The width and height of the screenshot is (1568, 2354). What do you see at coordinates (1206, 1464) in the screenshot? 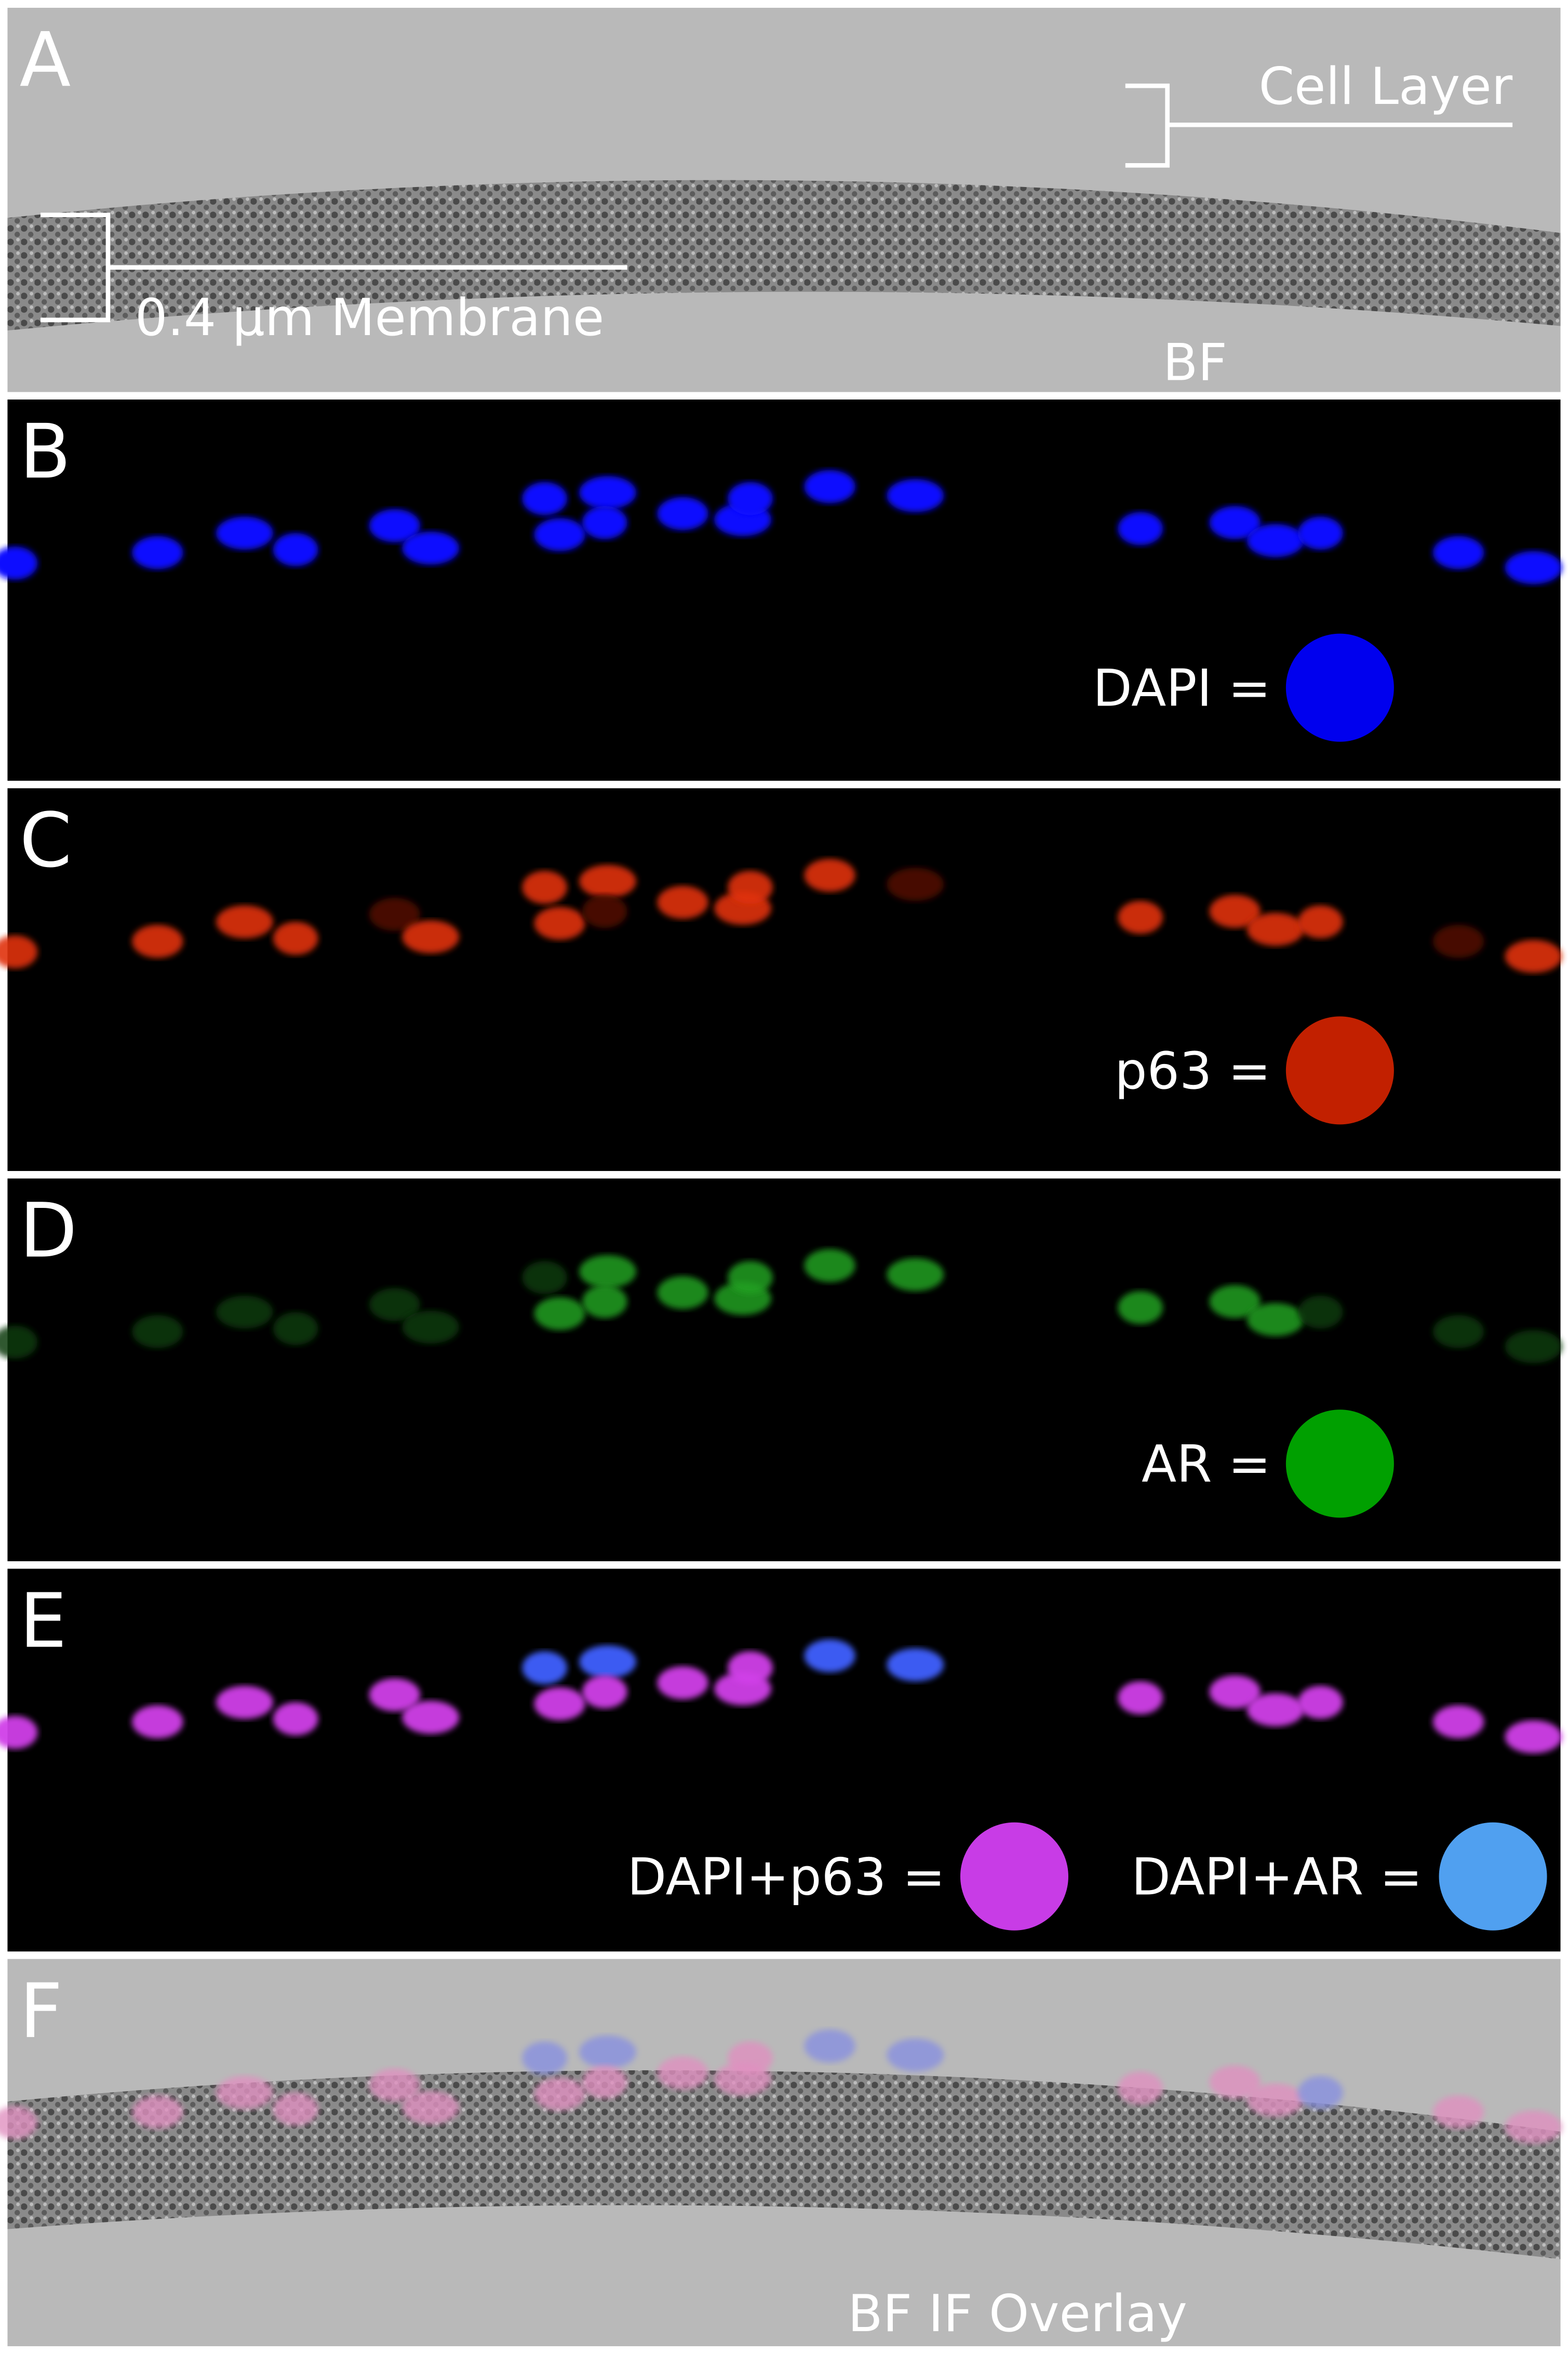
I see `label: AR =` at bounding box center [1206, 1464].